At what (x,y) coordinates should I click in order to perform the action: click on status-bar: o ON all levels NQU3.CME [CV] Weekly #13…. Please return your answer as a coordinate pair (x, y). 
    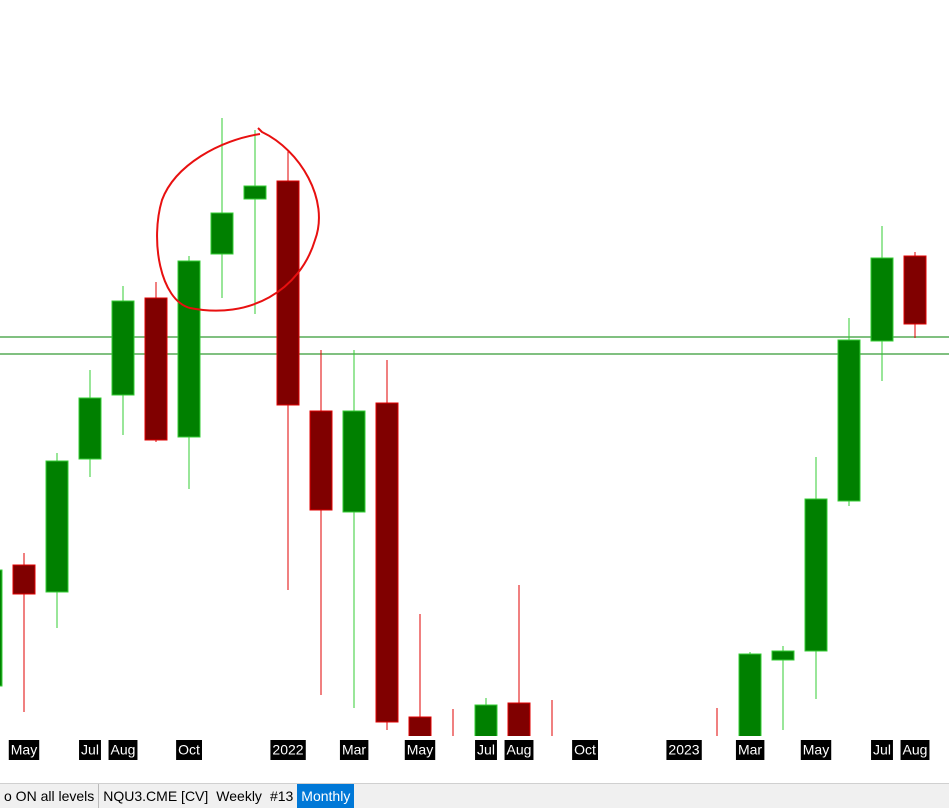
    Looking at the image, I should click on (474, 795).